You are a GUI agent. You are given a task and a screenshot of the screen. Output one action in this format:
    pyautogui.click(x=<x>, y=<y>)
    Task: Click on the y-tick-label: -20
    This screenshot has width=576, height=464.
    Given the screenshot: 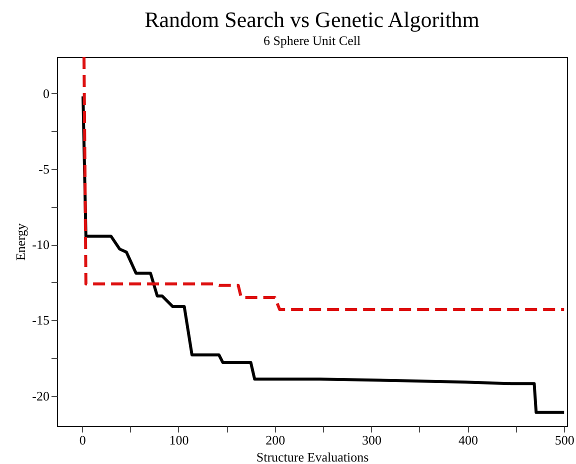 What is the action you would take?
    pyautogui.click(x=41, y=396)
    